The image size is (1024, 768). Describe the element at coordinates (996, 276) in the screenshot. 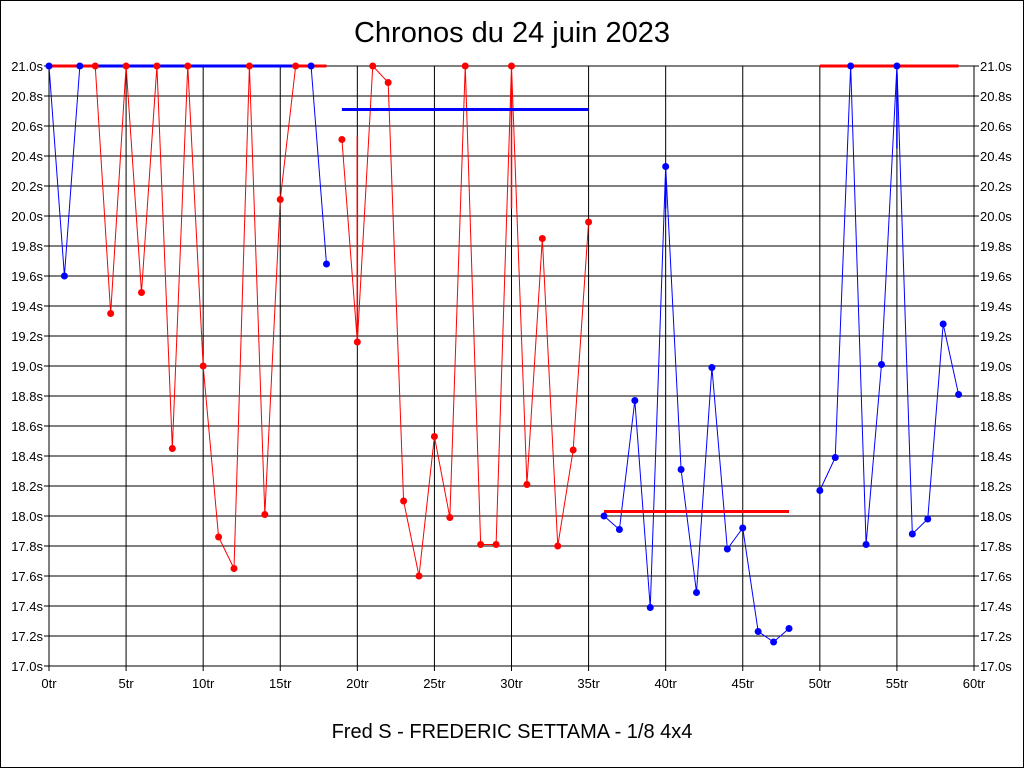

I see `y-tick-label-right: 19.6s` at that location.